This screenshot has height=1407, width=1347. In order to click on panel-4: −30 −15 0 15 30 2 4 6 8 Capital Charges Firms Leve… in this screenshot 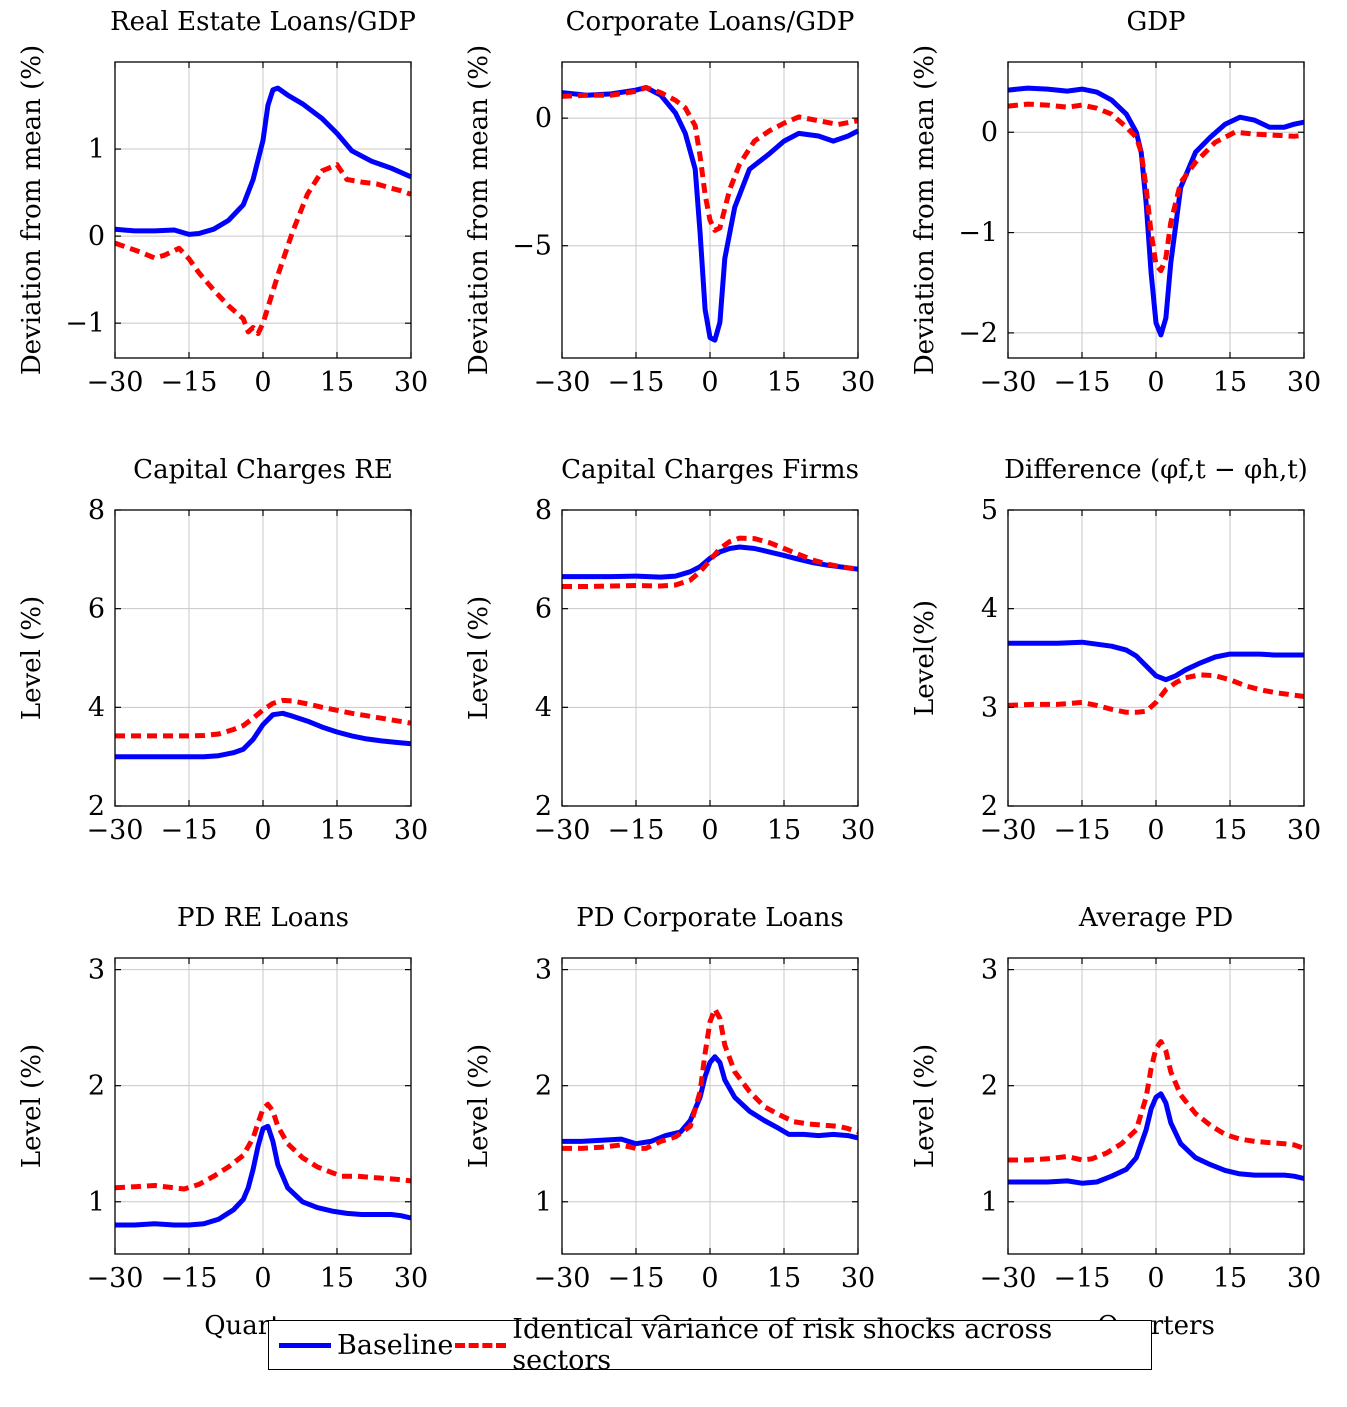, I will do `click(669, 650)`.